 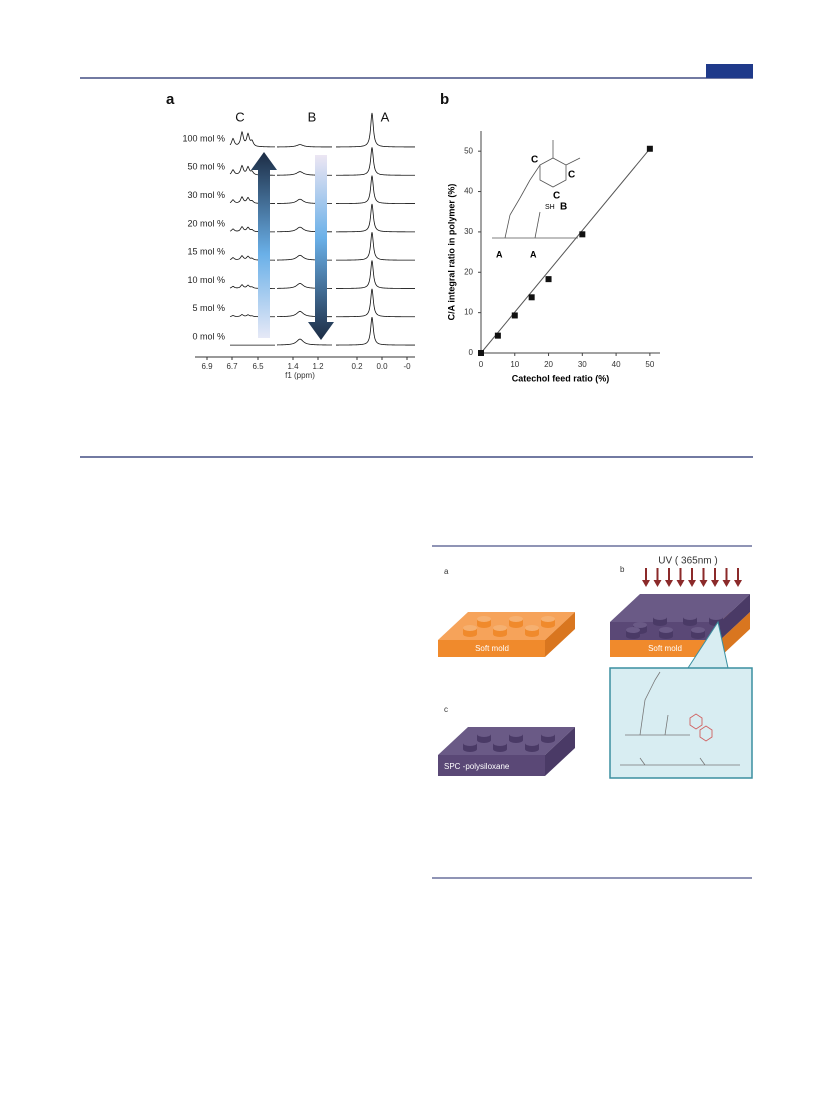 I want to click on panel-label: c, so click(x=446, y=709).